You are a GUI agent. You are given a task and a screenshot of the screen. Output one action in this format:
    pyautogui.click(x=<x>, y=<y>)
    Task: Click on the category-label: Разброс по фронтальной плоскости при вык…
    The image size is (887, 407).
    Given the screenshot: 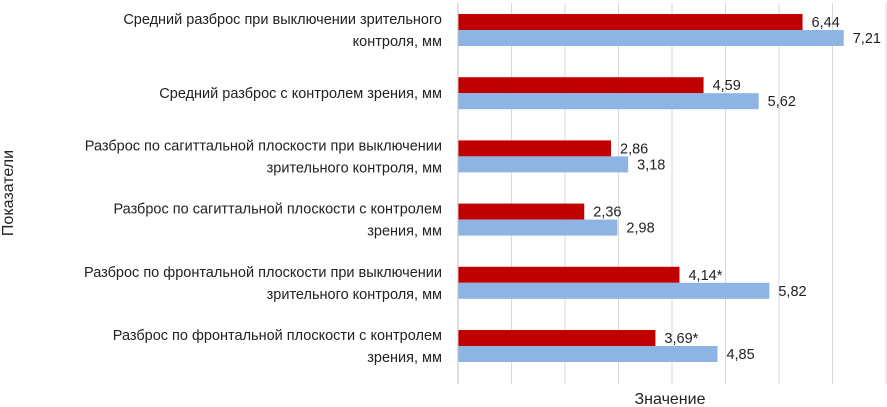 What is the action you would take?
    pyautogui.click(x=263, y=284)
    